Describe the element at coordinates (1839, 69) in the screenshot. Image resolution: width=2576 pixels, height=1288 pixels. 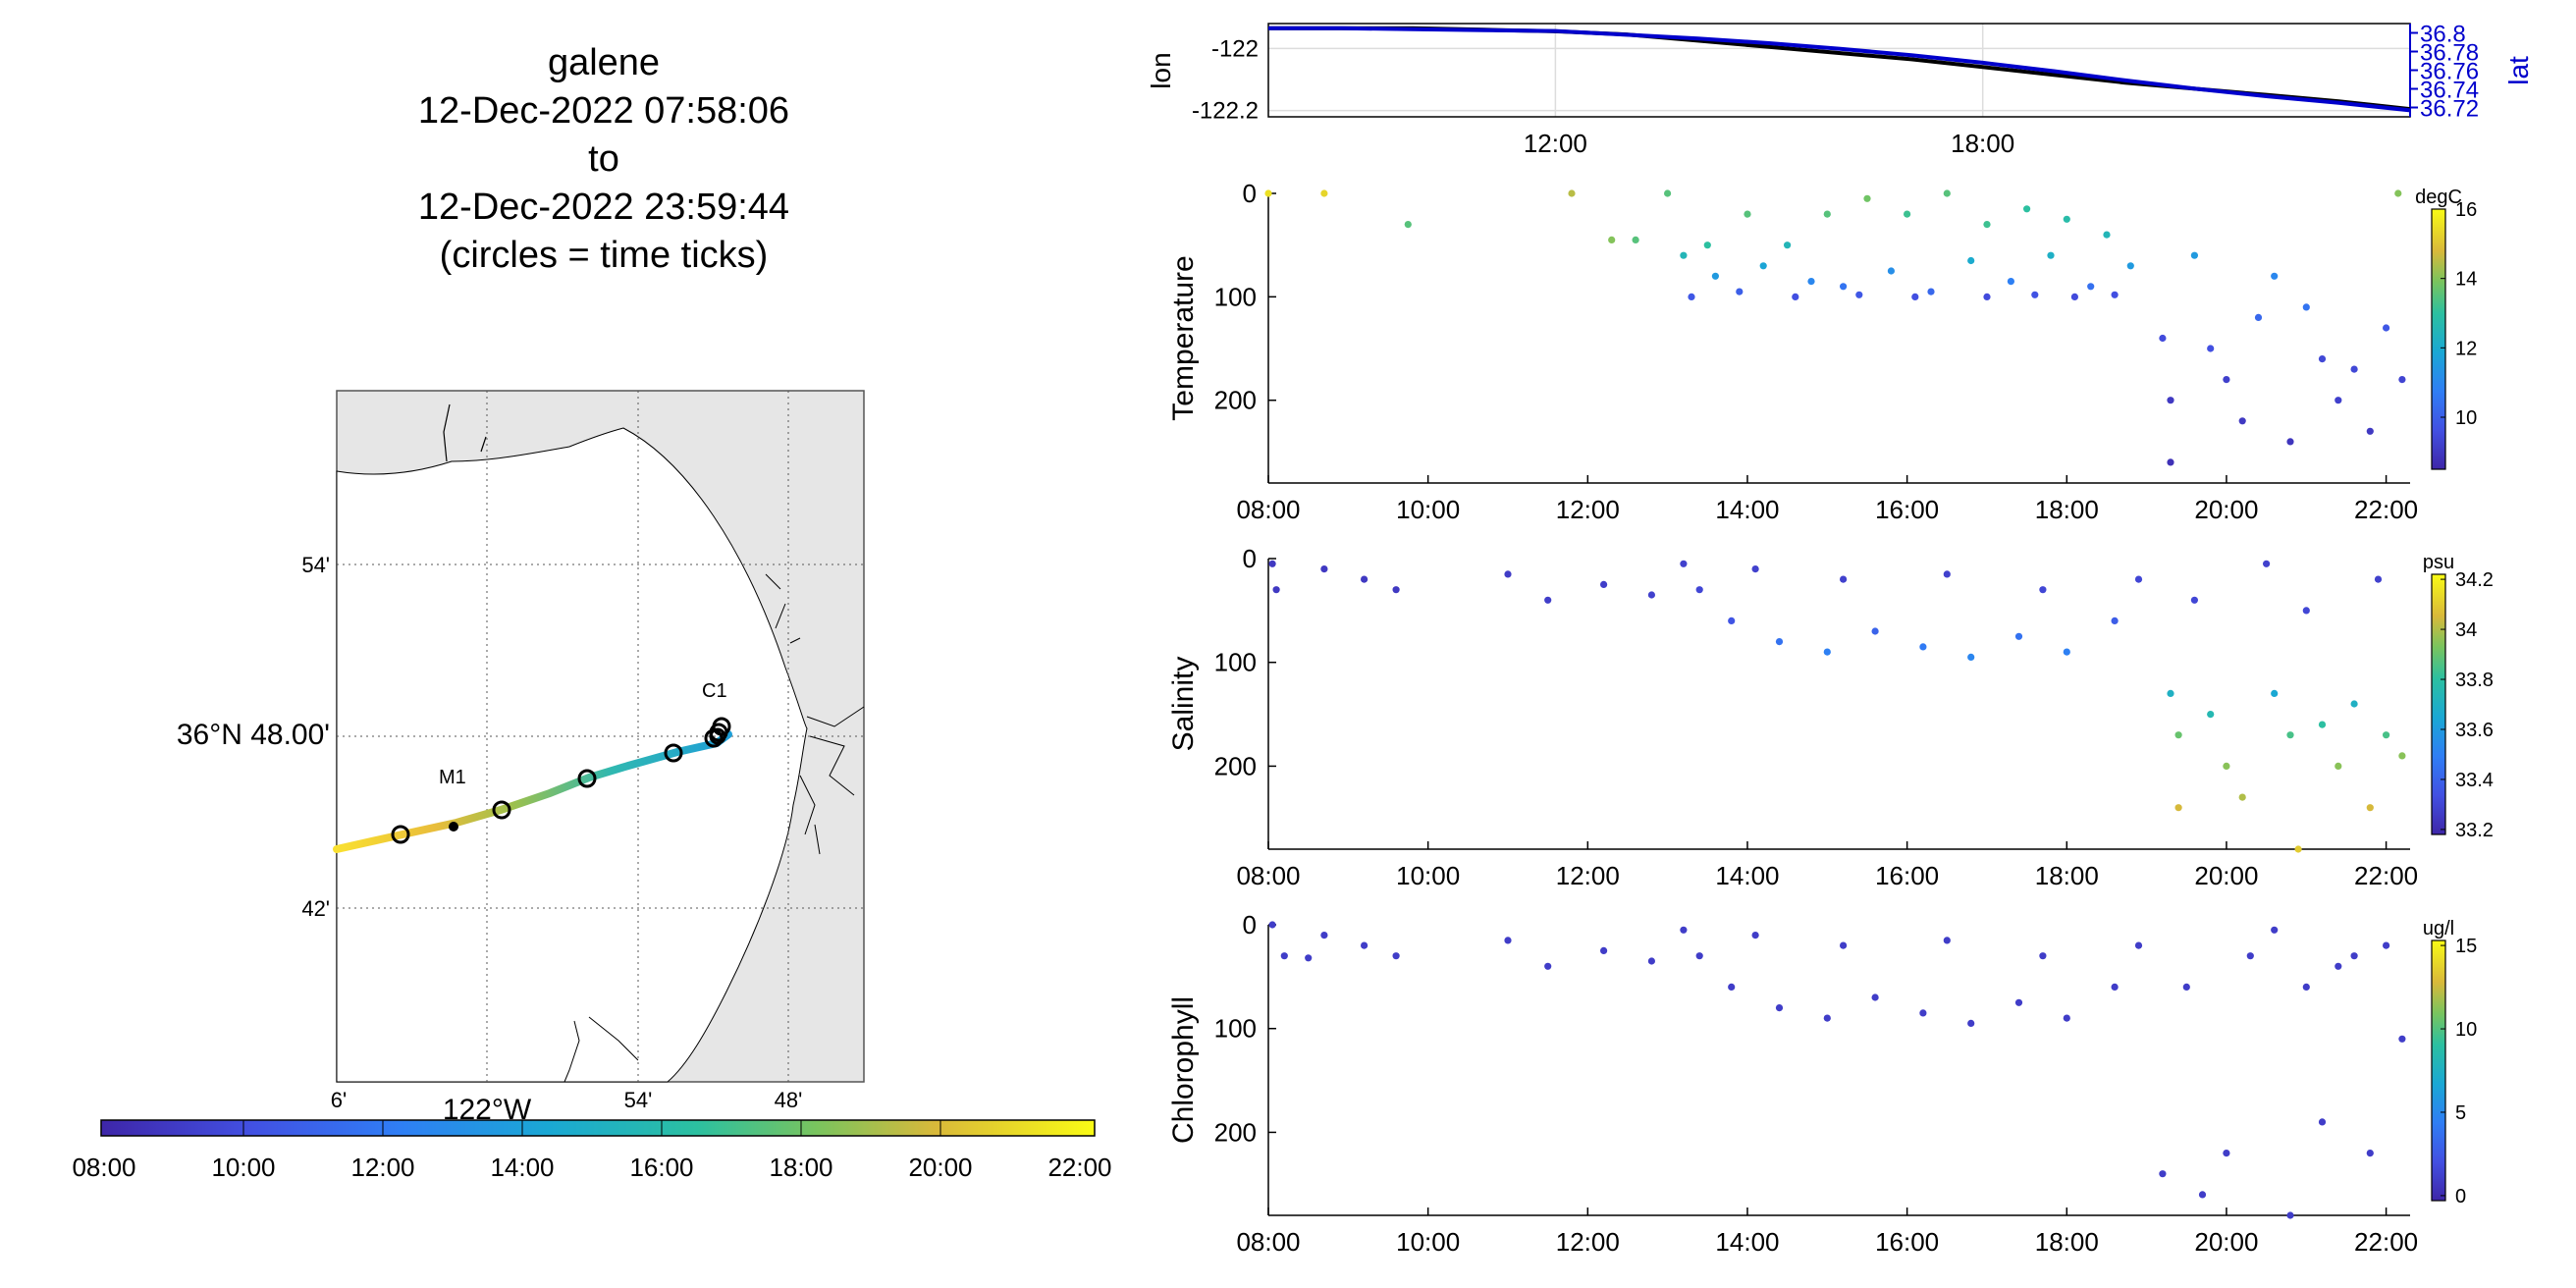
I see `series-line-lat` at that location.